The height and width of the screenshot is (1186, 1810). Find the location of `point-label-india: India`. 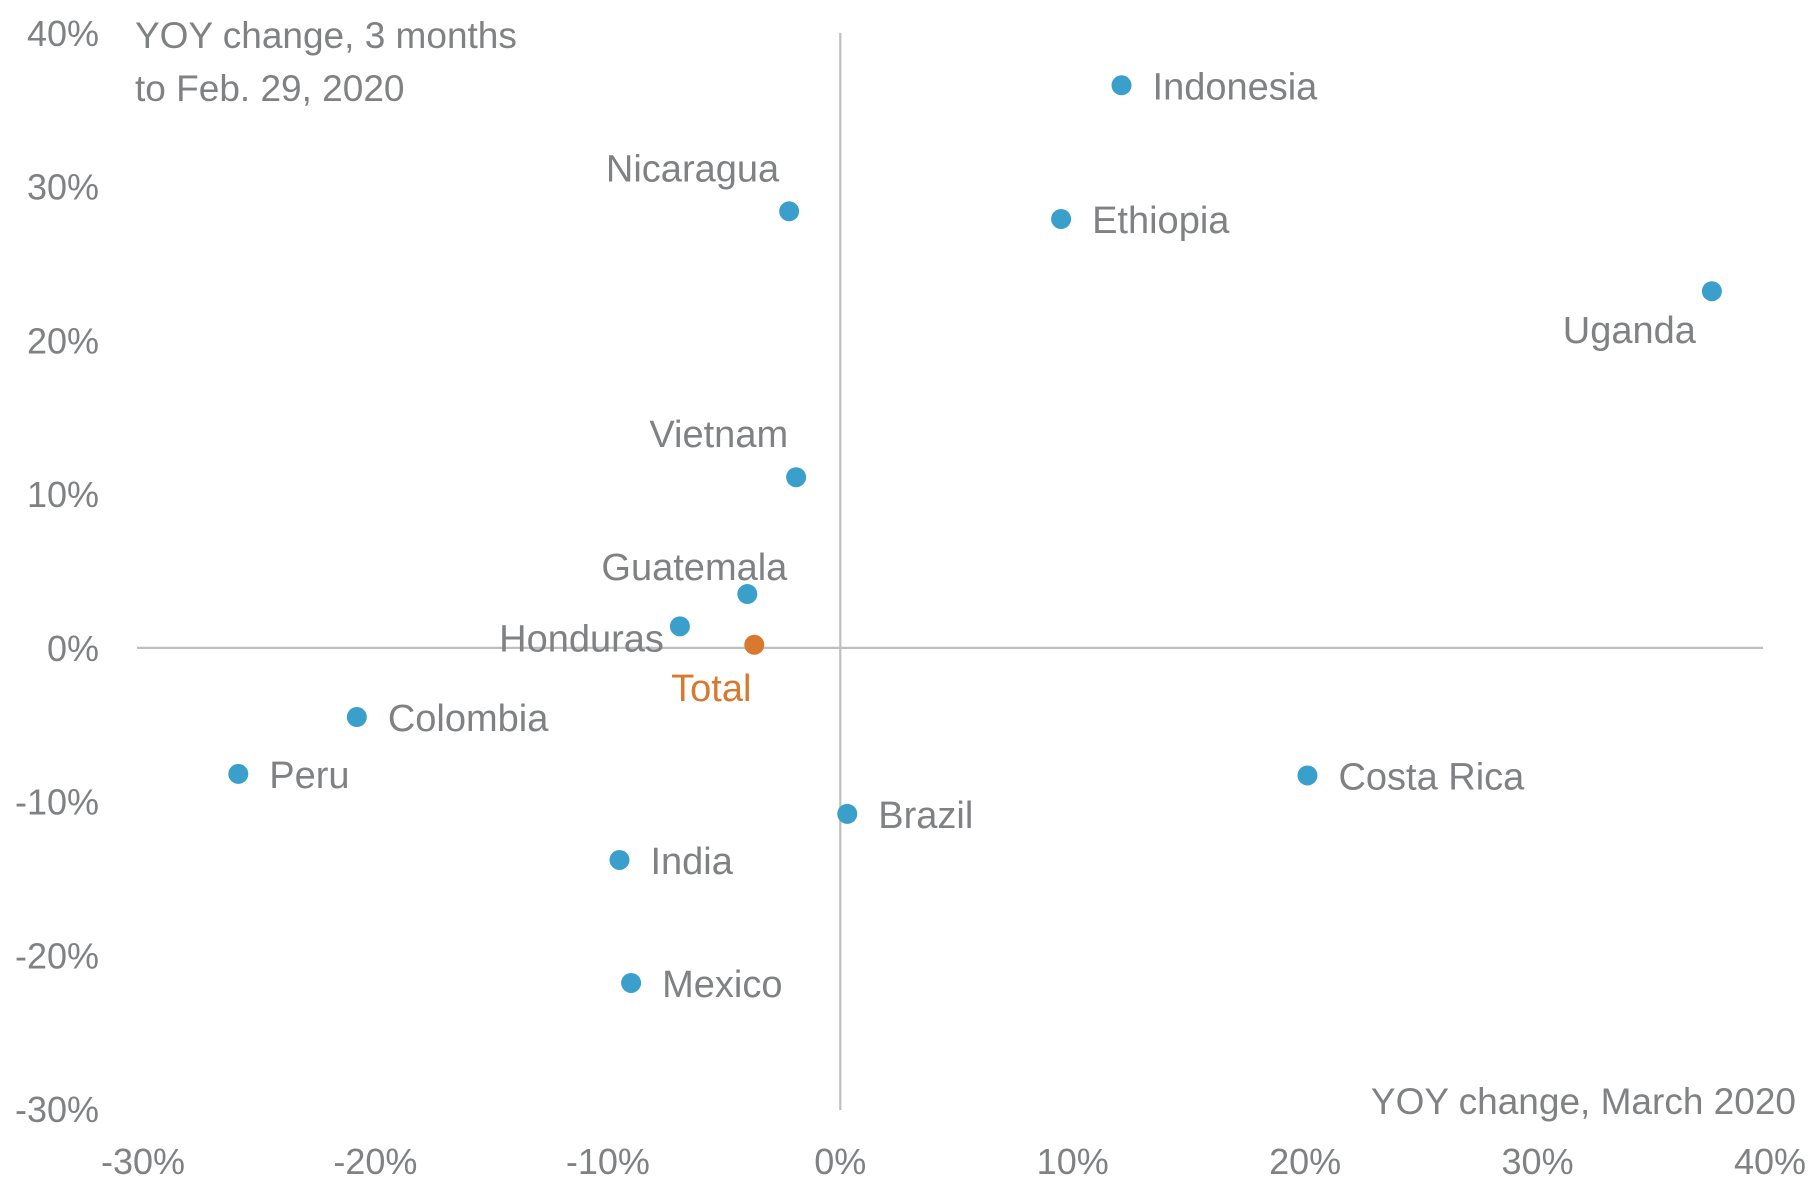

point-label-india: India is located at coordinates (691, 862).